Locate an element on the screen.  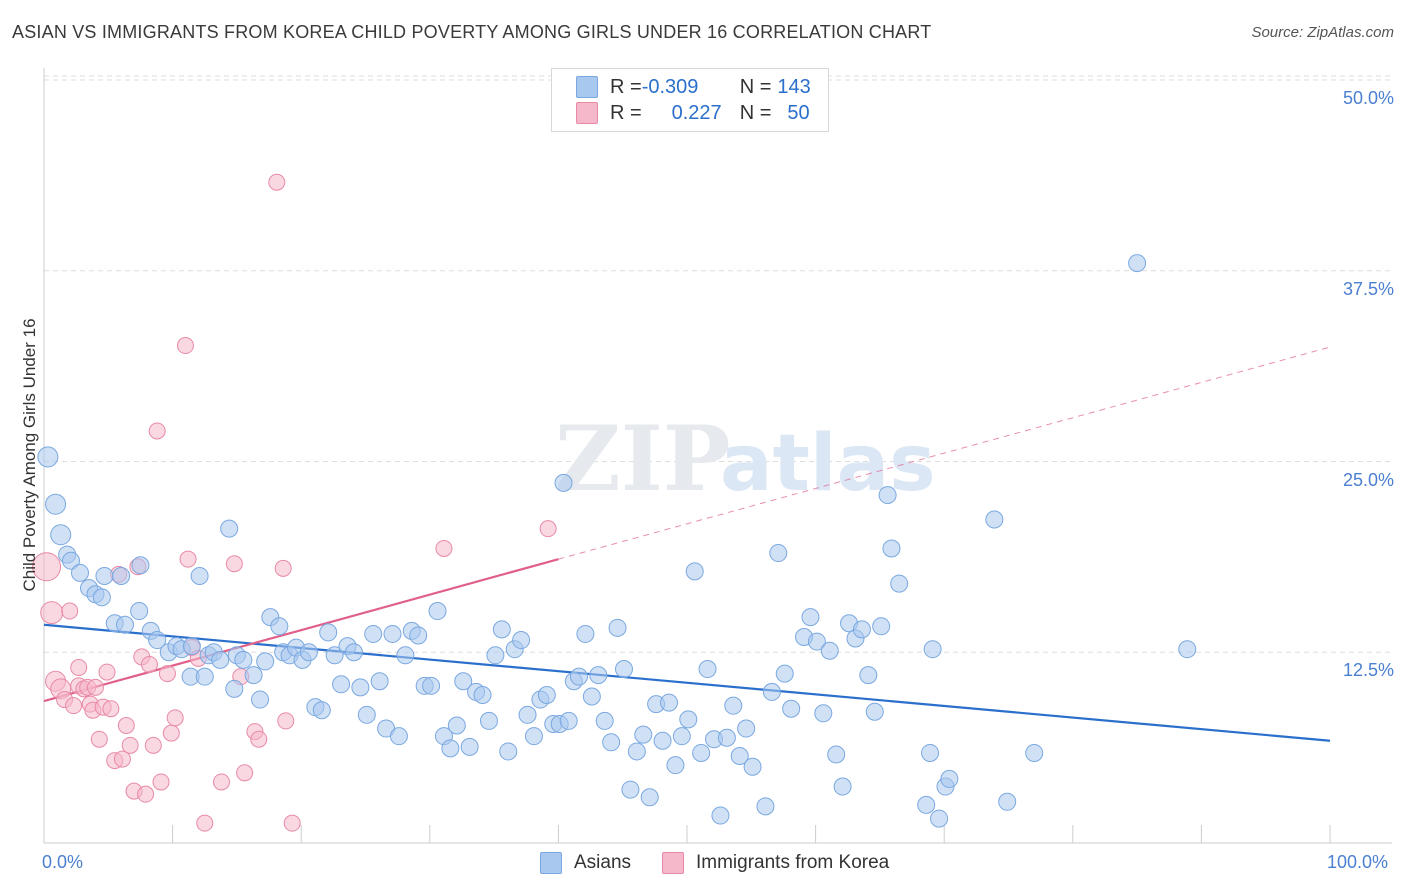
bottom-legend-korea: Immigrants from Korea is located at coordinates (775, 863).